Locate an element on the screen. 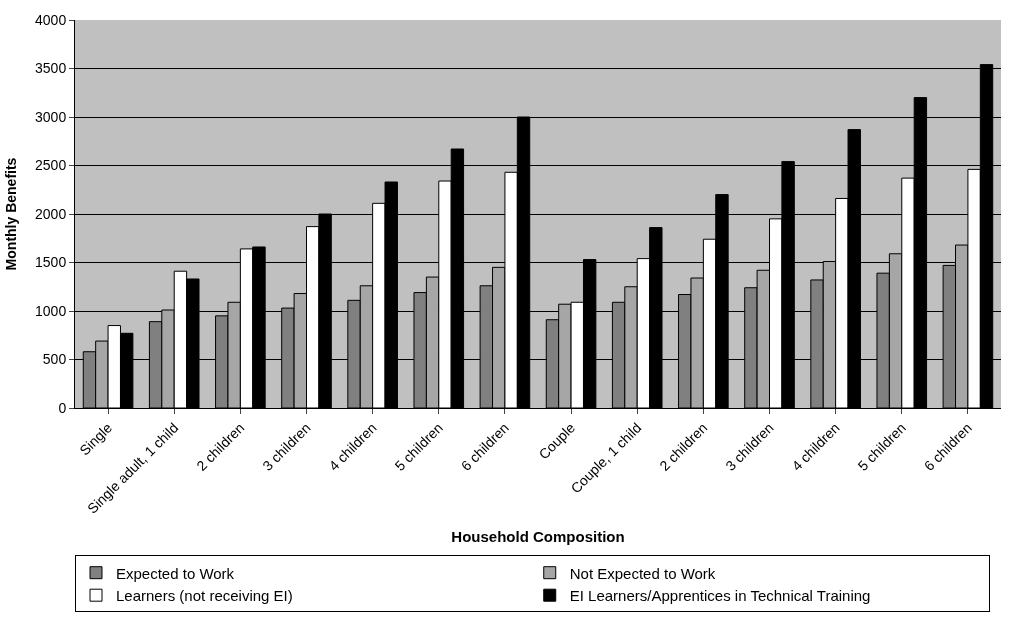 This screenshot has height=623, width=1011. y-tick-label: 500 is located at coordinates (54, 359).